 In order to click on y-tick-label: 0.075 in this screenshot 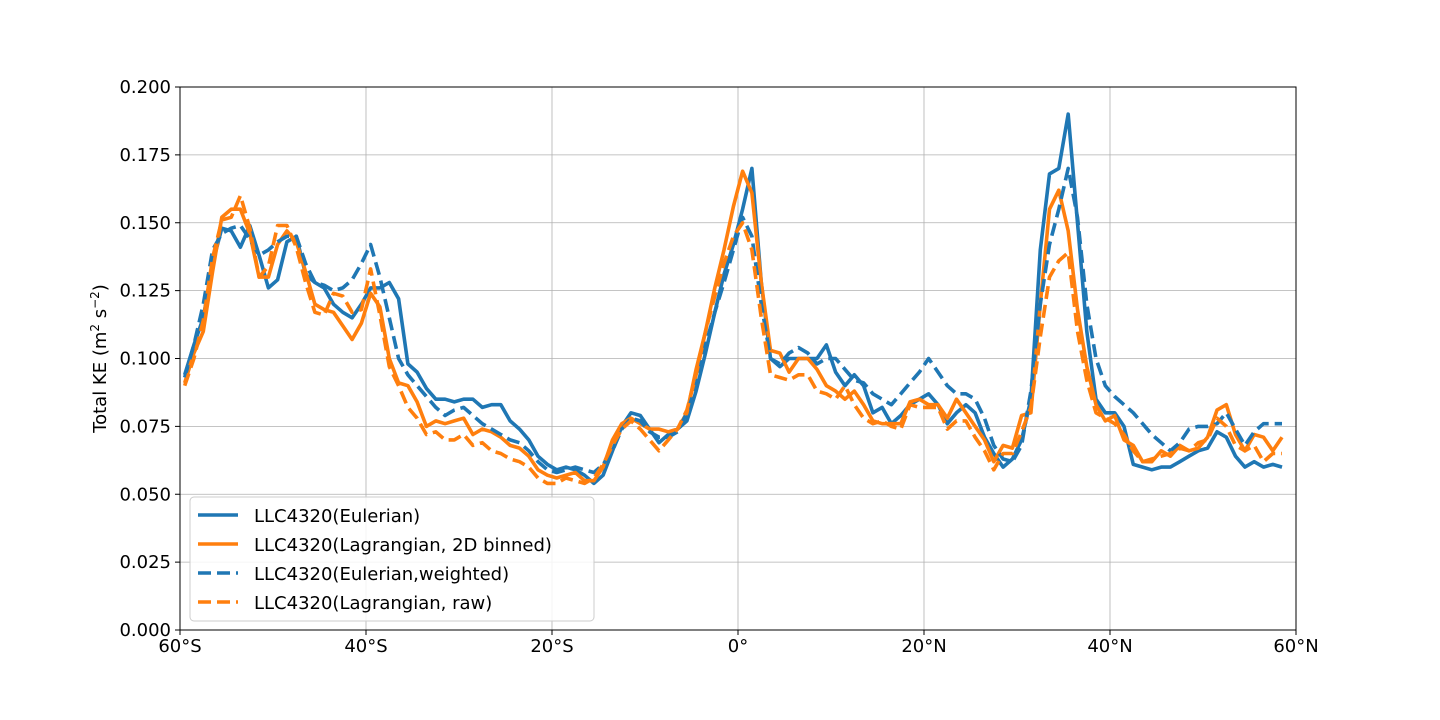, I will do `click(145, 426)`.